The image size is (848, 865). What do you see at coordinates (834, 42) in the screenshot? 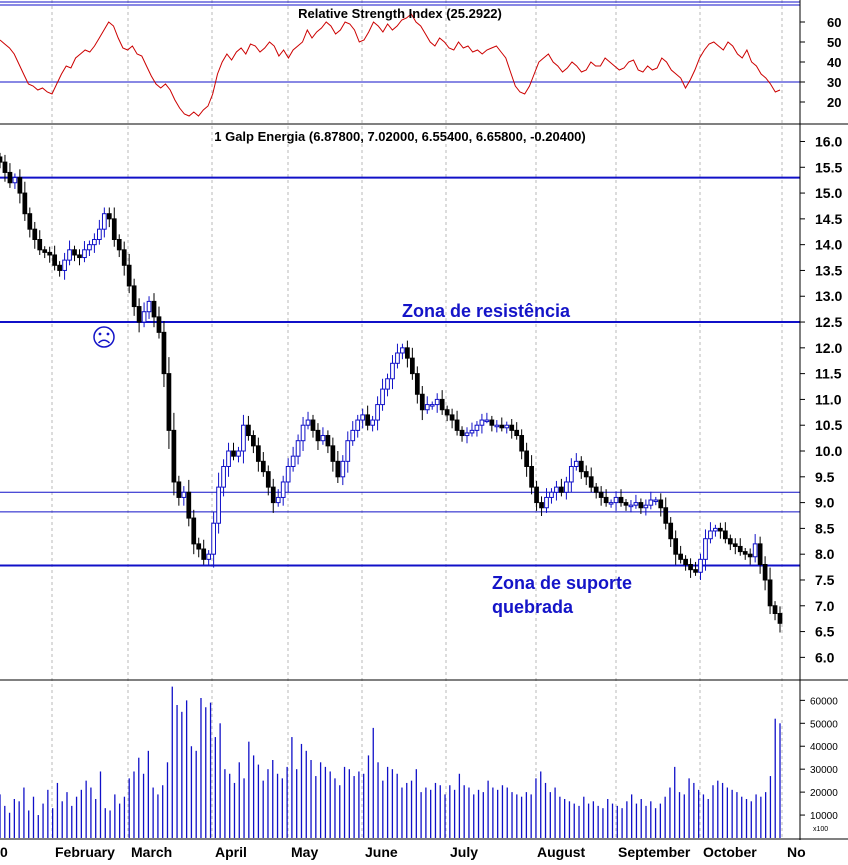
I see `rsi-tick-label: 50` at bounding box center [834, 42].